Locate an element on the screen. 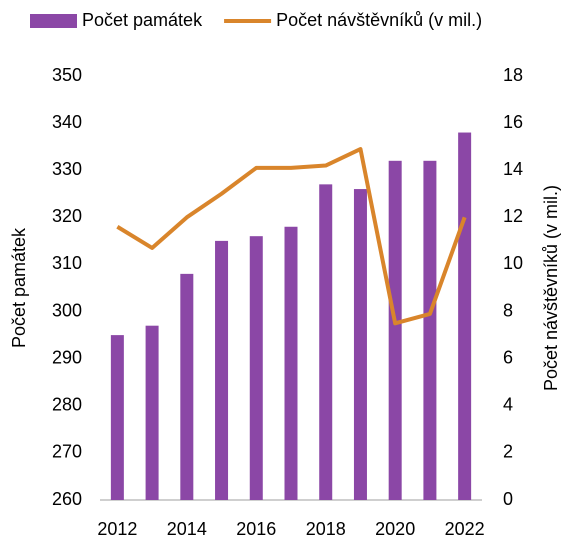  legend-swatch is located at coordinates (53, 21).